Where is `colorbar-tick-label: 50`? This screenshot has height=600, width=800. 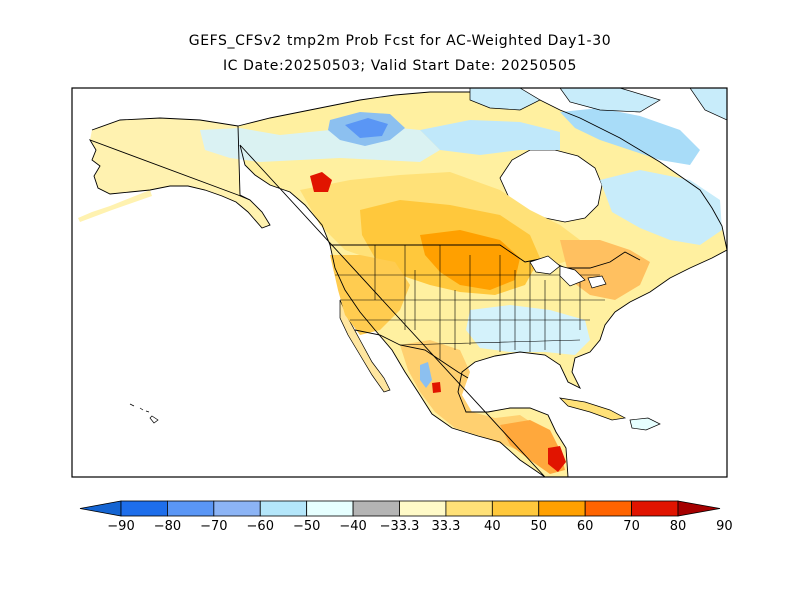 colorbar-tick-label: 50 is located at coordinates (538, 526).